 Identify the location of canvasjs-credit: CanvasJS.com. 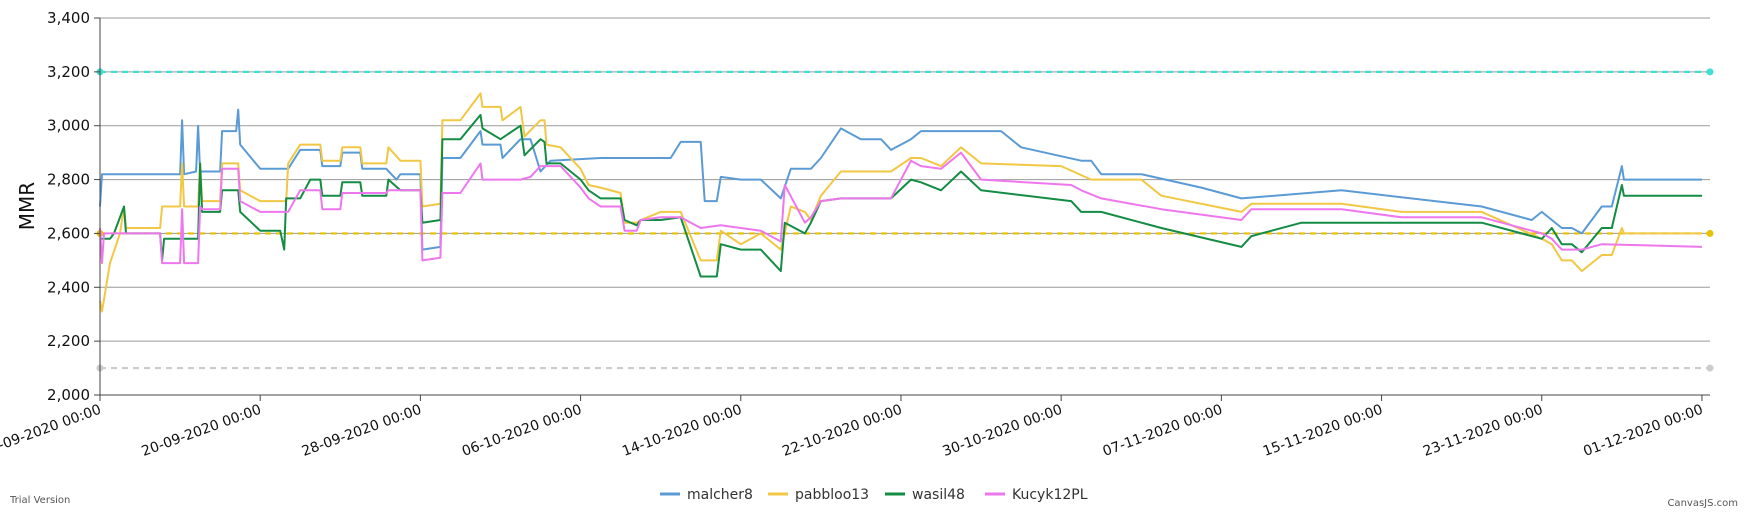
(1702, 503).